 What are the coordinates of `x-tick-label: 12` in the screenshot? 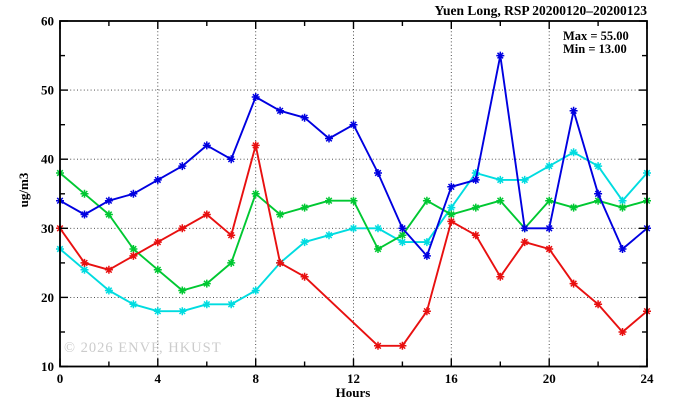 It's located at (353, 378).